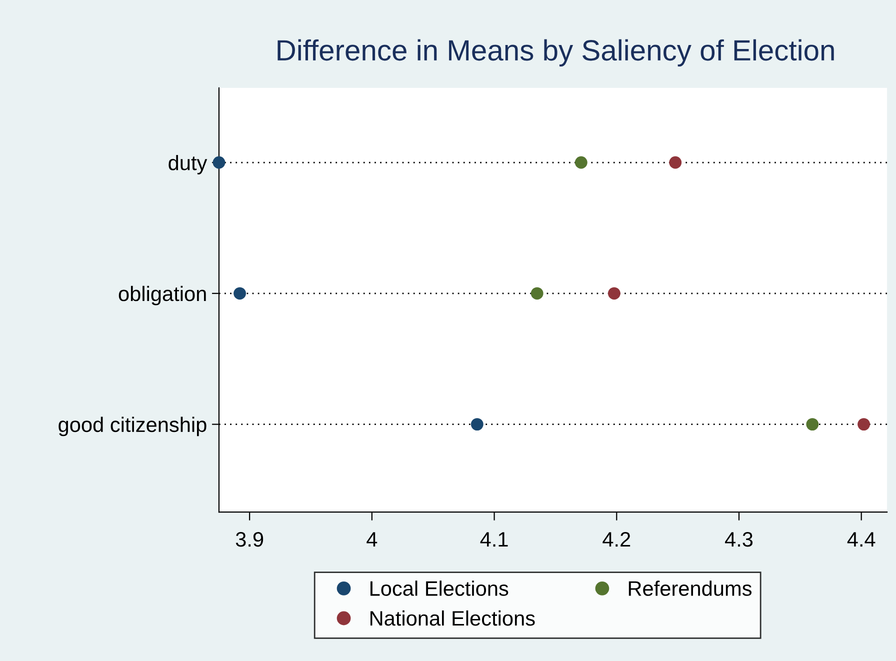 The height and width of the screenshot is (661, 896). What do you see at coordinates (690, 588) in the screenshot?
I see `legend-label: Referendums` at bounding box center [690, 588].